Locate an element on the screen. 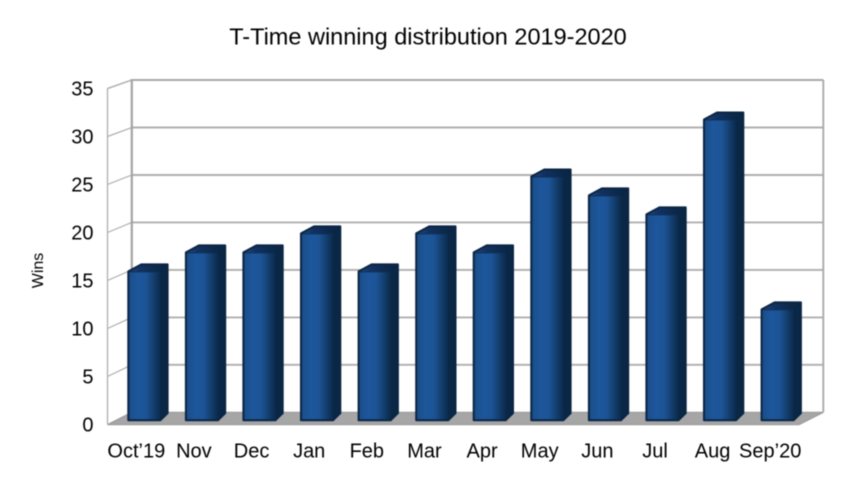  svg-text: Jun is located at coordinates (597, 452).